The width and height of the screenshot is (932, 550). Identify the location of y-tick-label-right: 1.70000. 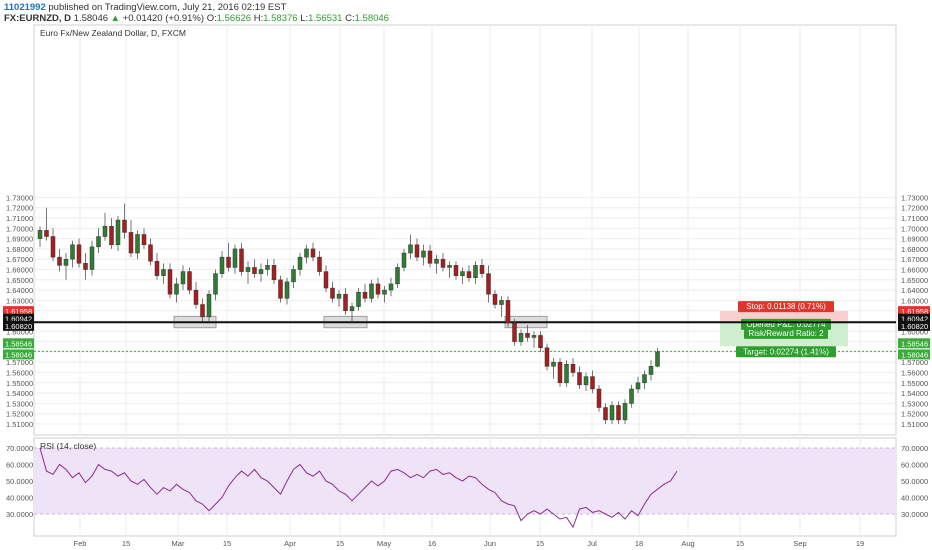
(914, 228).